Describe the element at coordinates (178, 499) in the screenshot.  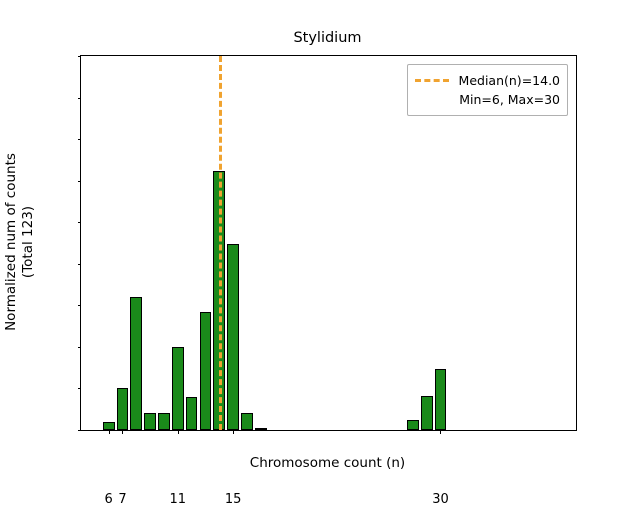
I see `x-tick-label: 11` at that location.